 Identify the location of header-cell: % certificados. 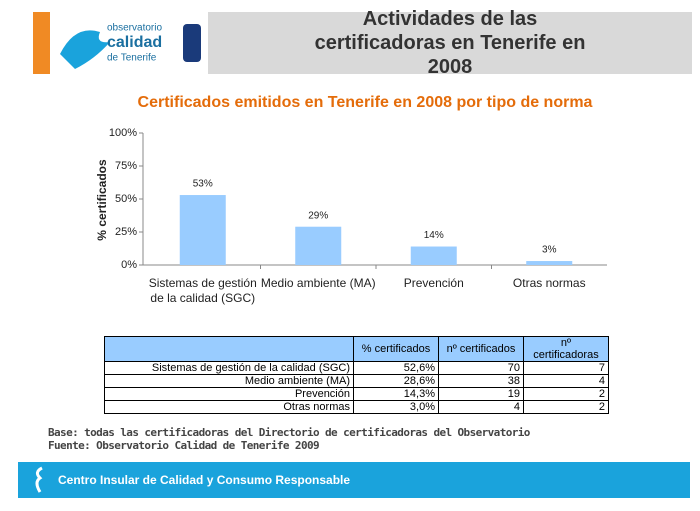
(396, 349).